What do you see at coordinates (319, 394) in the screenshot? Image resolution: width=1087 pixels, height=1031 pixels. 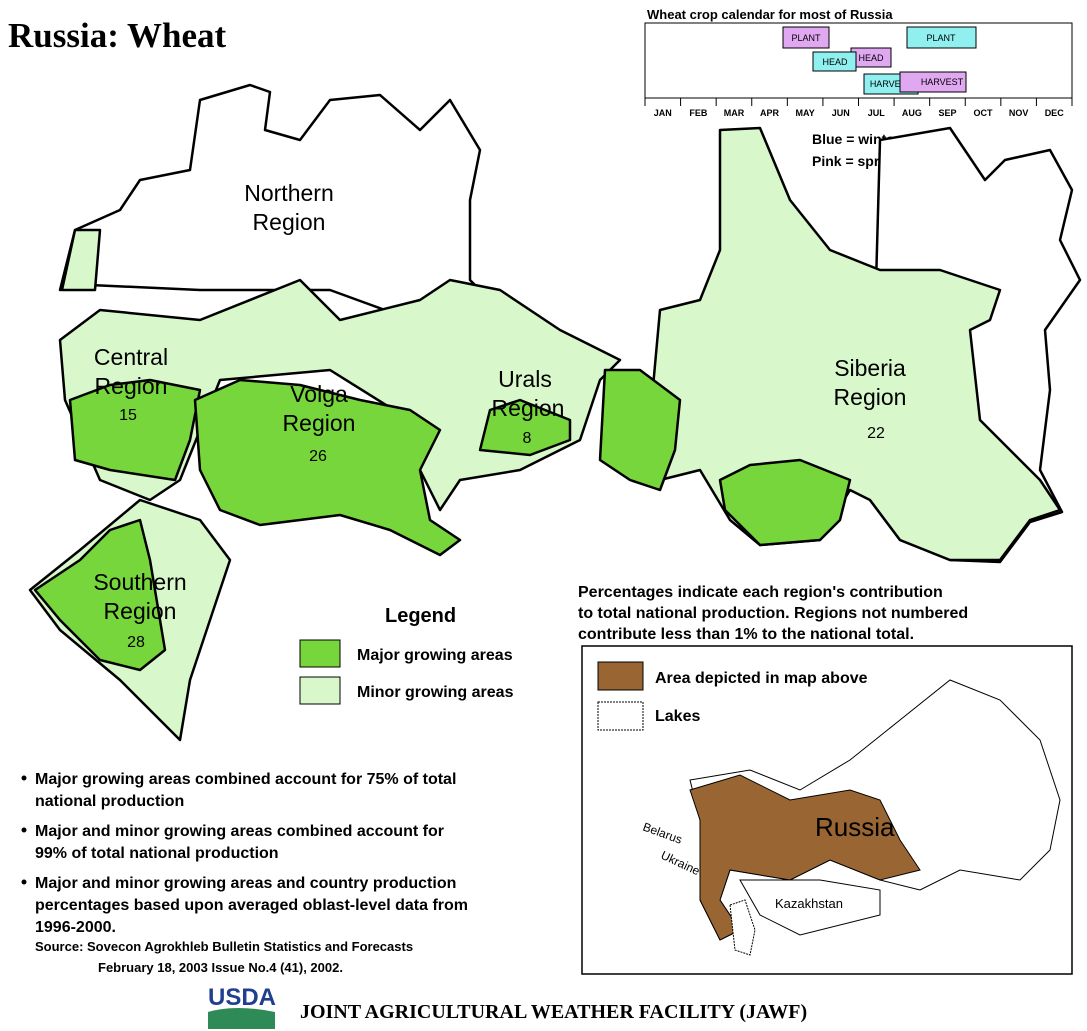 I see `region-name: Volga` at bounding box center [319, 394].